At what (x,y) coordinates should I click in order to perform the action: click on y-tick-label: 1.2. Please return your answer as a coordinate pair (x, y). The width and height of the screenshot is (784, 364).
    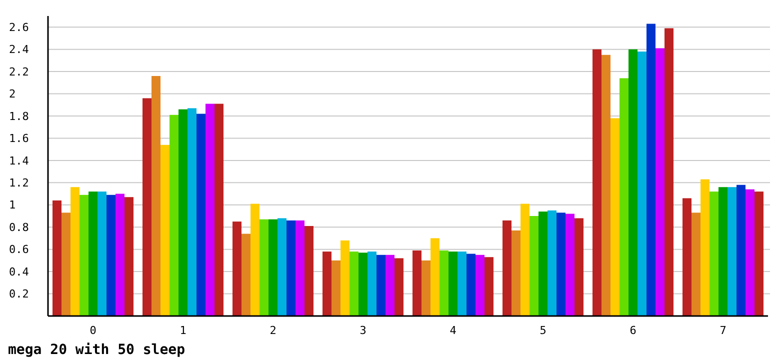
    Looking at the image, I should click on (19, 183).